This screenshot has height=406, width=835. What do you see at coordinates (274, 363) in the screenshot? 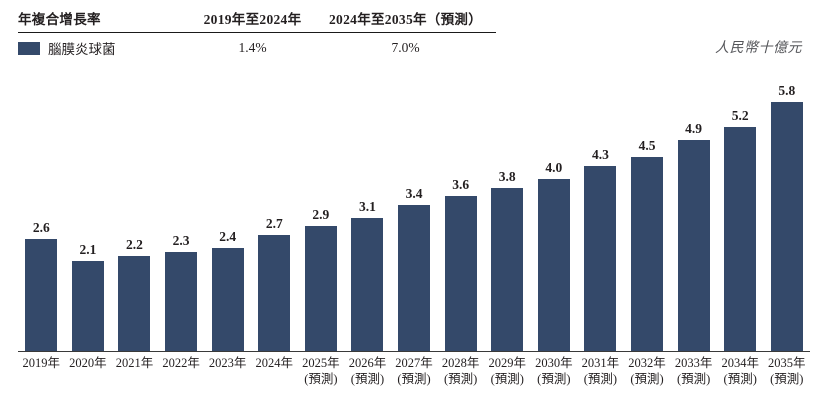
I see `x-axis-year: 2024年` at bounding box center [274, 363].